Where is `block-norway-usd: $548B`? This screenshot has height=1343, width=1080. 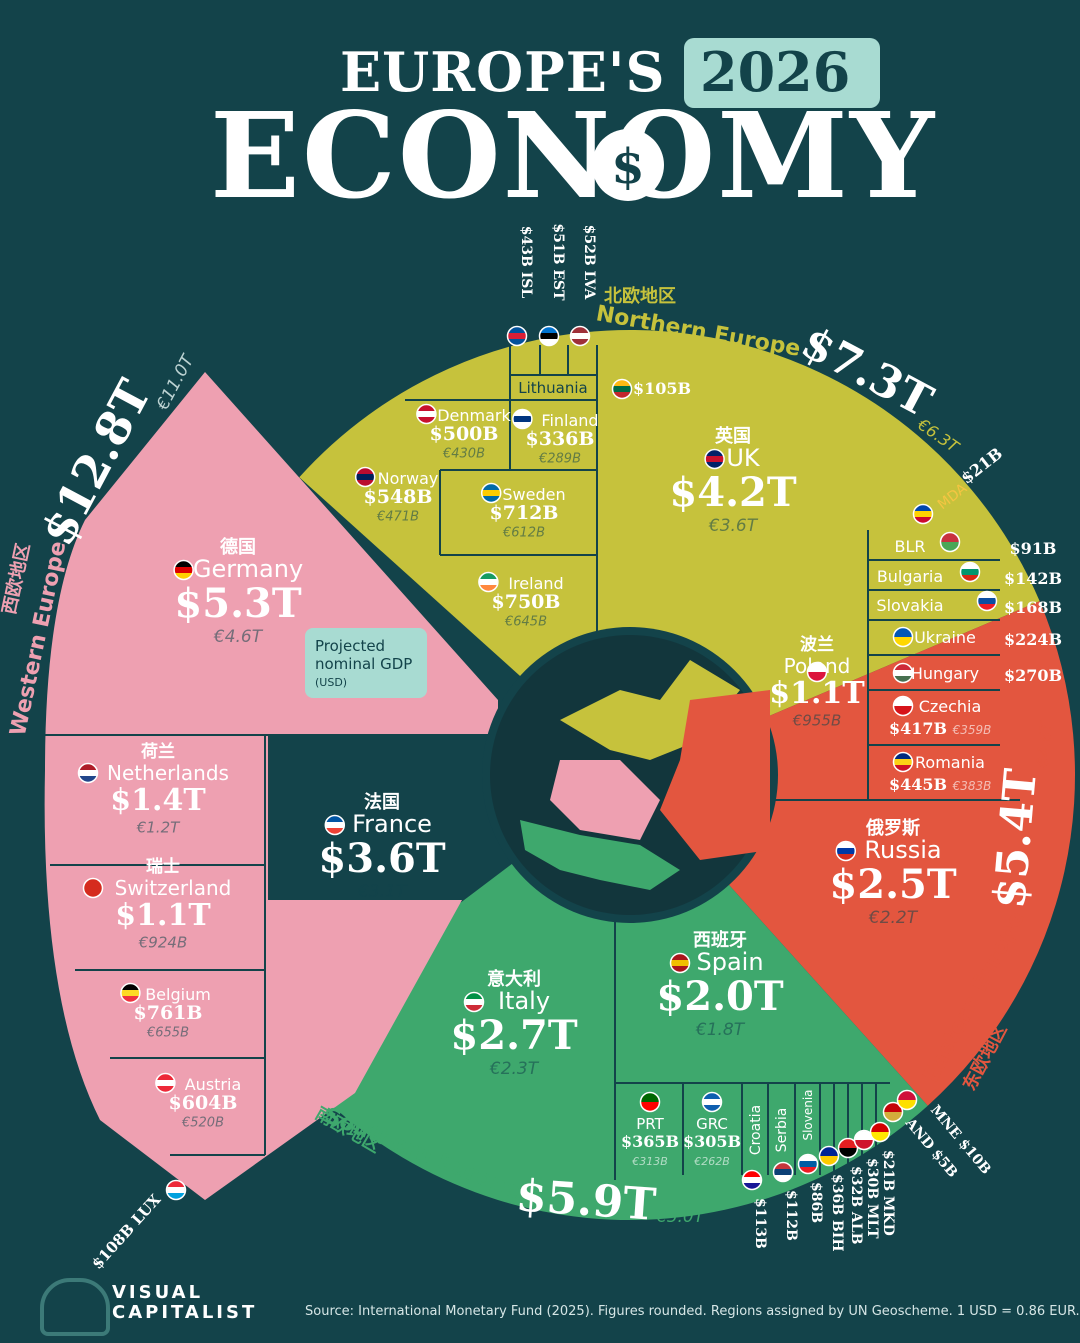 block-norway-usd: $548B is located at coordinates (398, 497).